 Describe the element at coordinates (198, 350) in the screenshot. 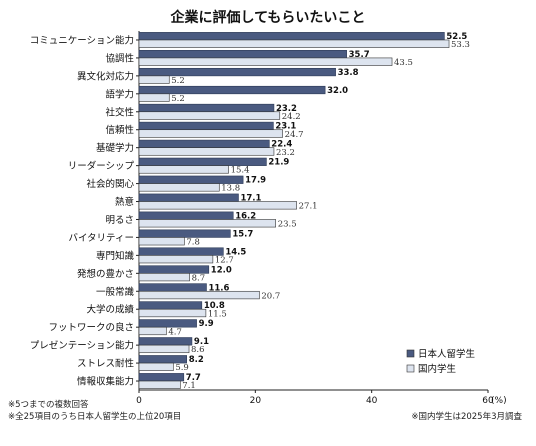

I see `data-label-domestic-students: 8.6` at that location.